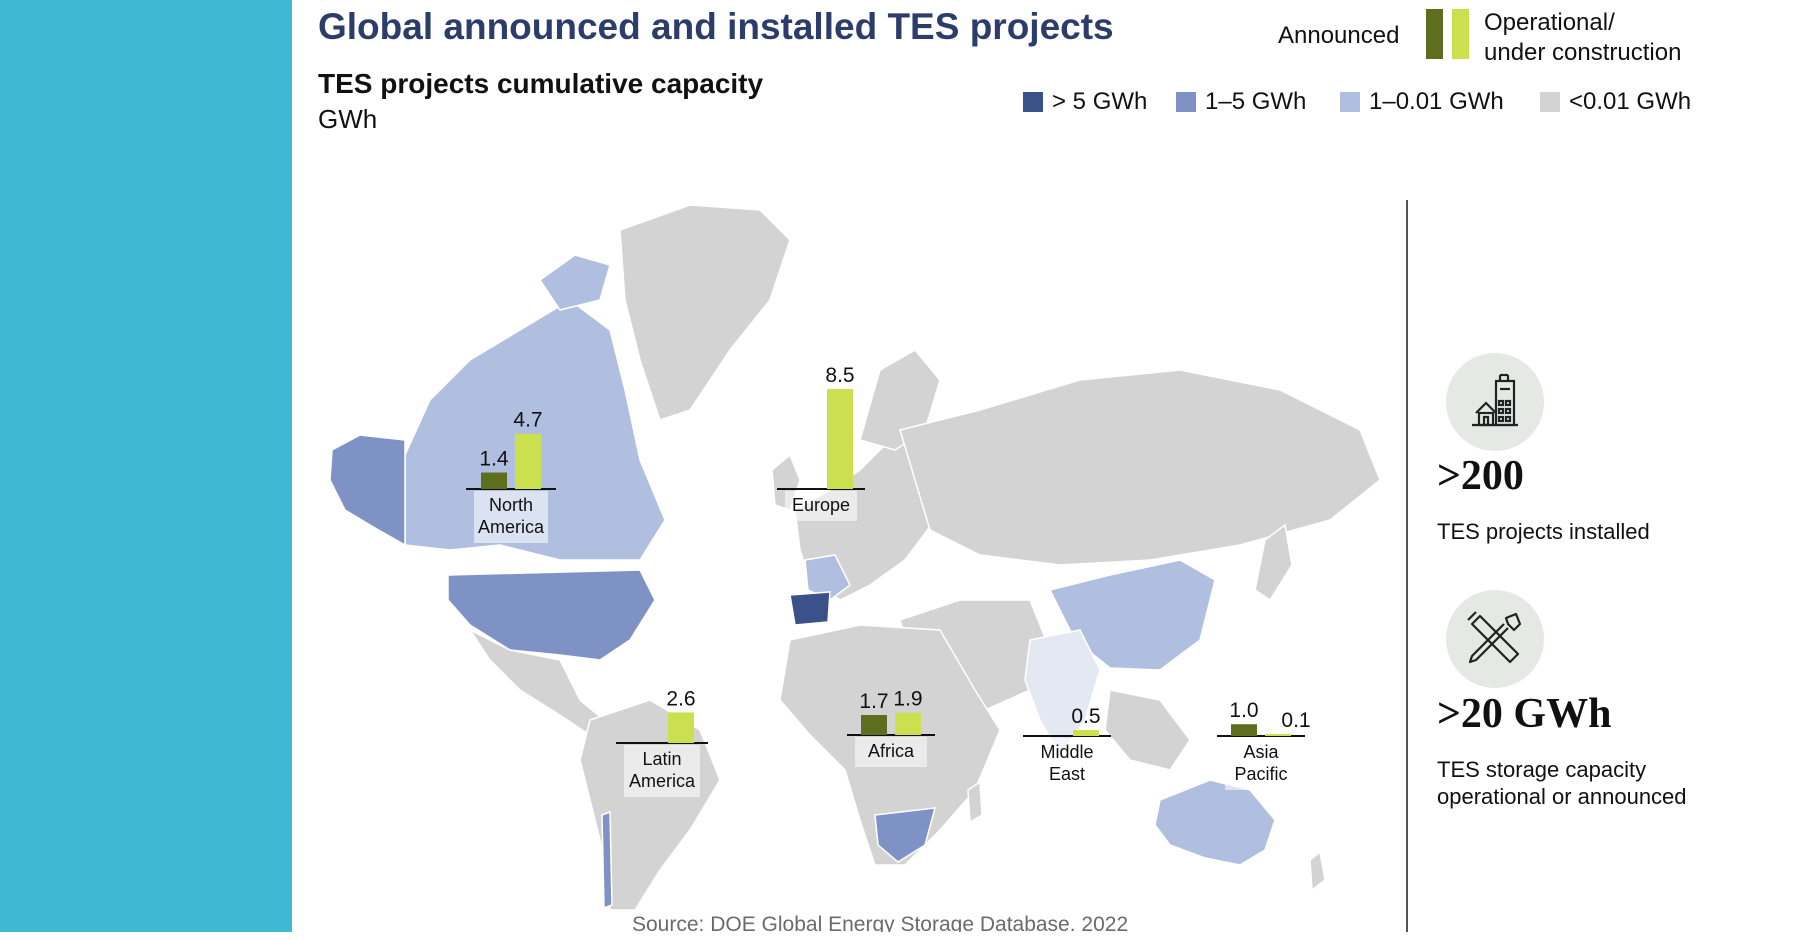 This screenshot has height=940, width=1806. Describe the element at coordinates (907, 699) in the screenshot. I see `data-label-operational-africa: 1.9` at that location.